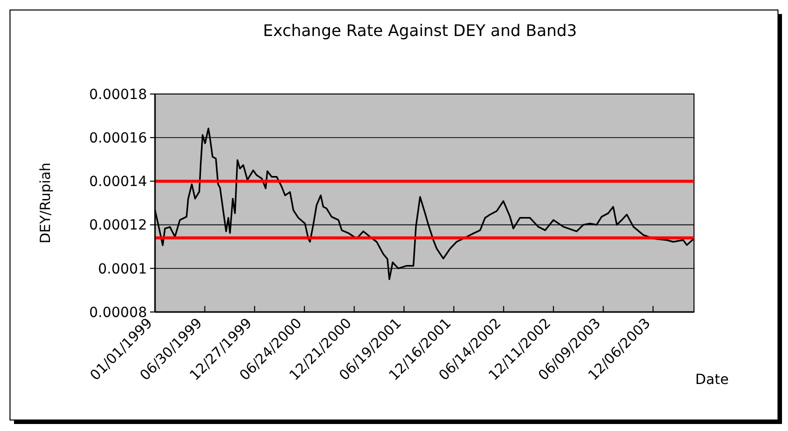  Describe the element at coordinates (118, 182) in the screenshot. I see `y-tick-label: 0.00014` at that location.